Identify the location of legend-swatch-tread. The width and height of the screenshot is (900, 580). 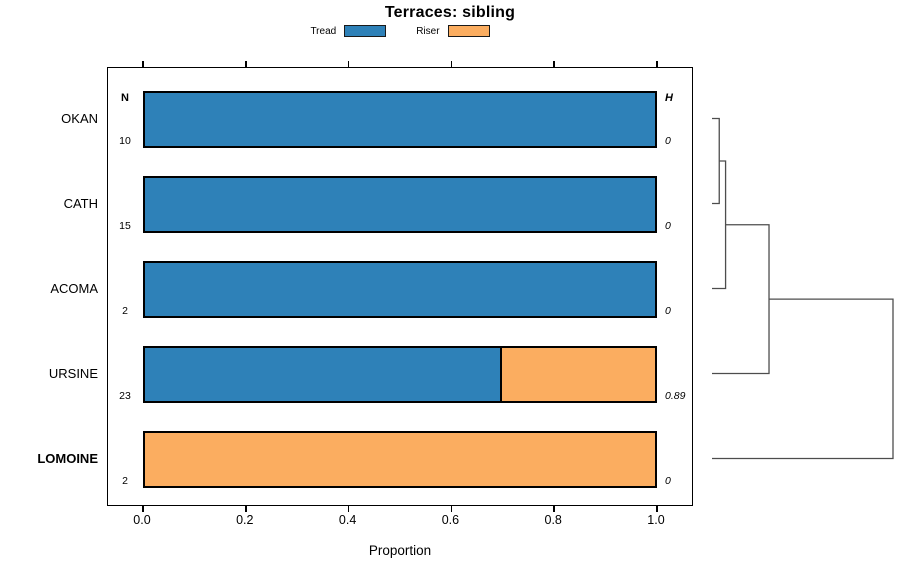
(365, 31).